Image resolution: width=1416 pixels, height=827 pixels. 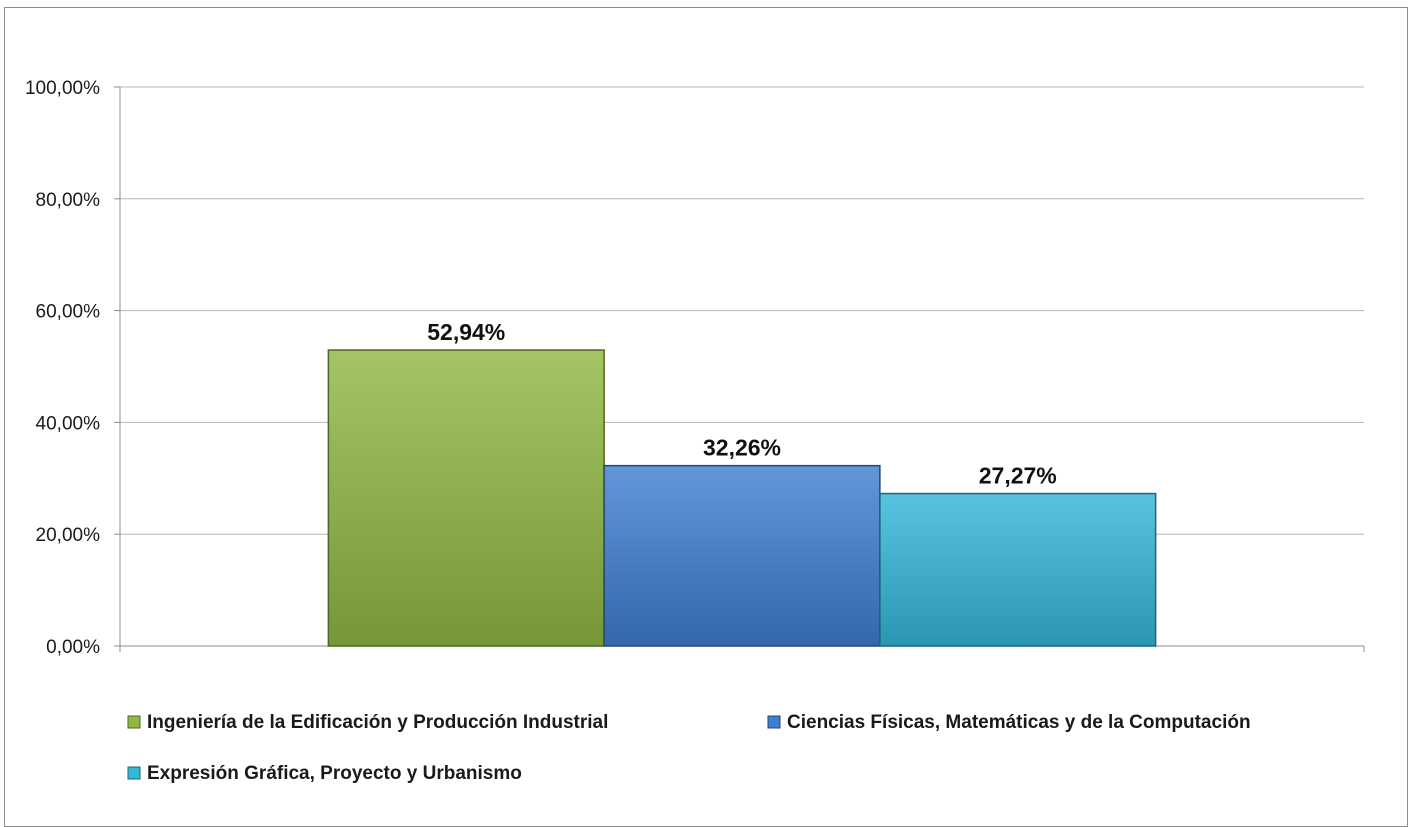 What do you see at coordinates (68, 423) in the screenshot?
I see `y-tick-label: 40,00%` at bounding box center [68, 423].